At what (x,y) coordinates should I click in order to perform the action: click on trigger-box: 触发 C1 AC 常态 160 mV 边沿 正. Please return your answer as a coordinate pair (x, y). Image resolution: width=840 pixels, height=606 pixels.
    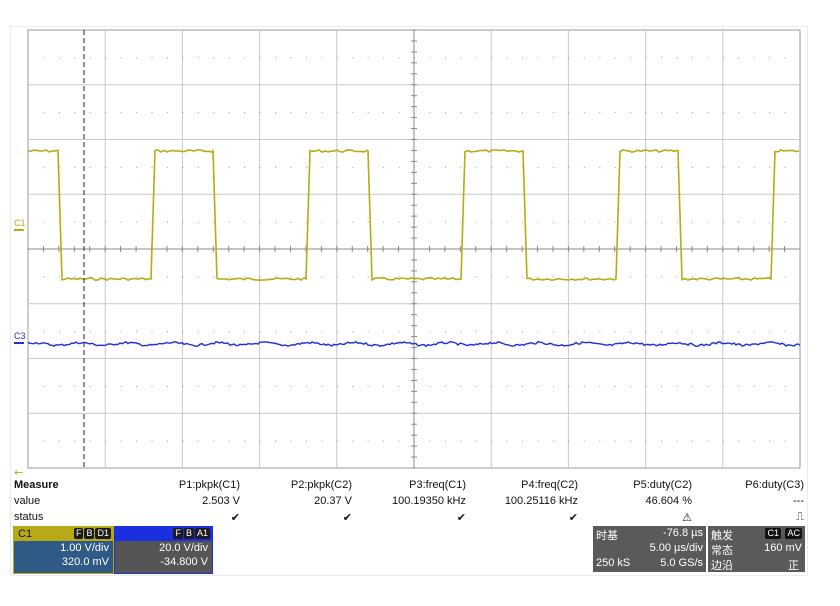
    Looking at the image, I should click on (756, 549).